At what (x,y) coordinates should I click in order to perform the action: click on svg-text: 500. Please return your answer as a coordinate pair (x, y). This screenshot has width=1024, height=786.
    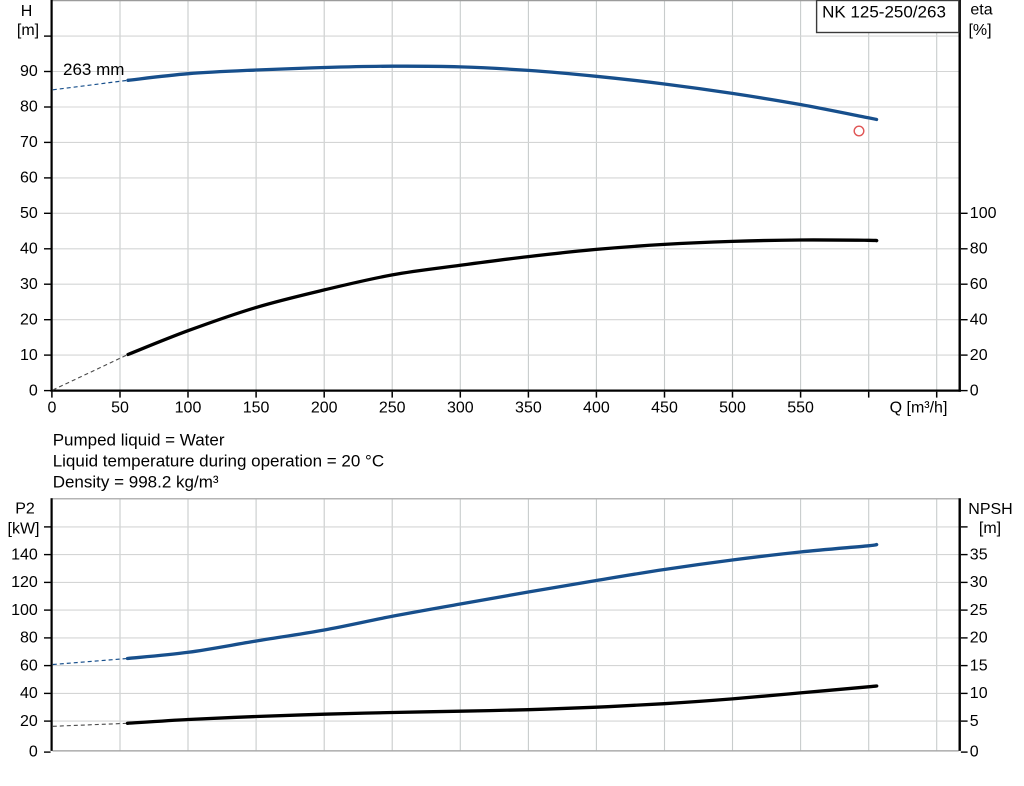
    Looking at the image, I should click on (732, 408).